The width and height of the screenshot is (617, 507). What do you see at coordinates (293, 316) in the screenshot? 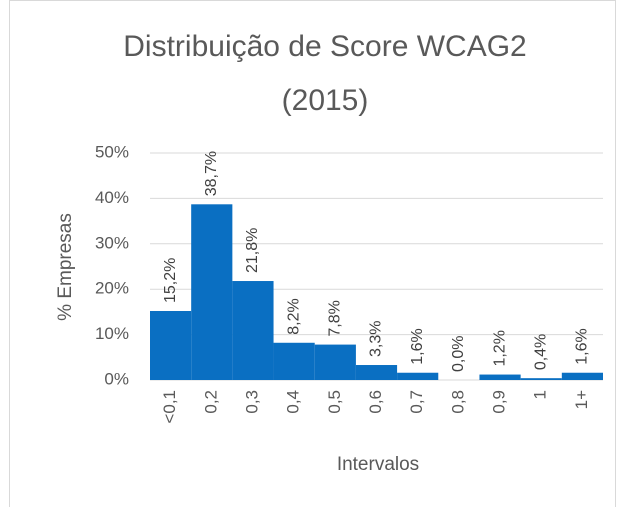
I see `value-label: 8,2%` at bounding box center [293, 316].